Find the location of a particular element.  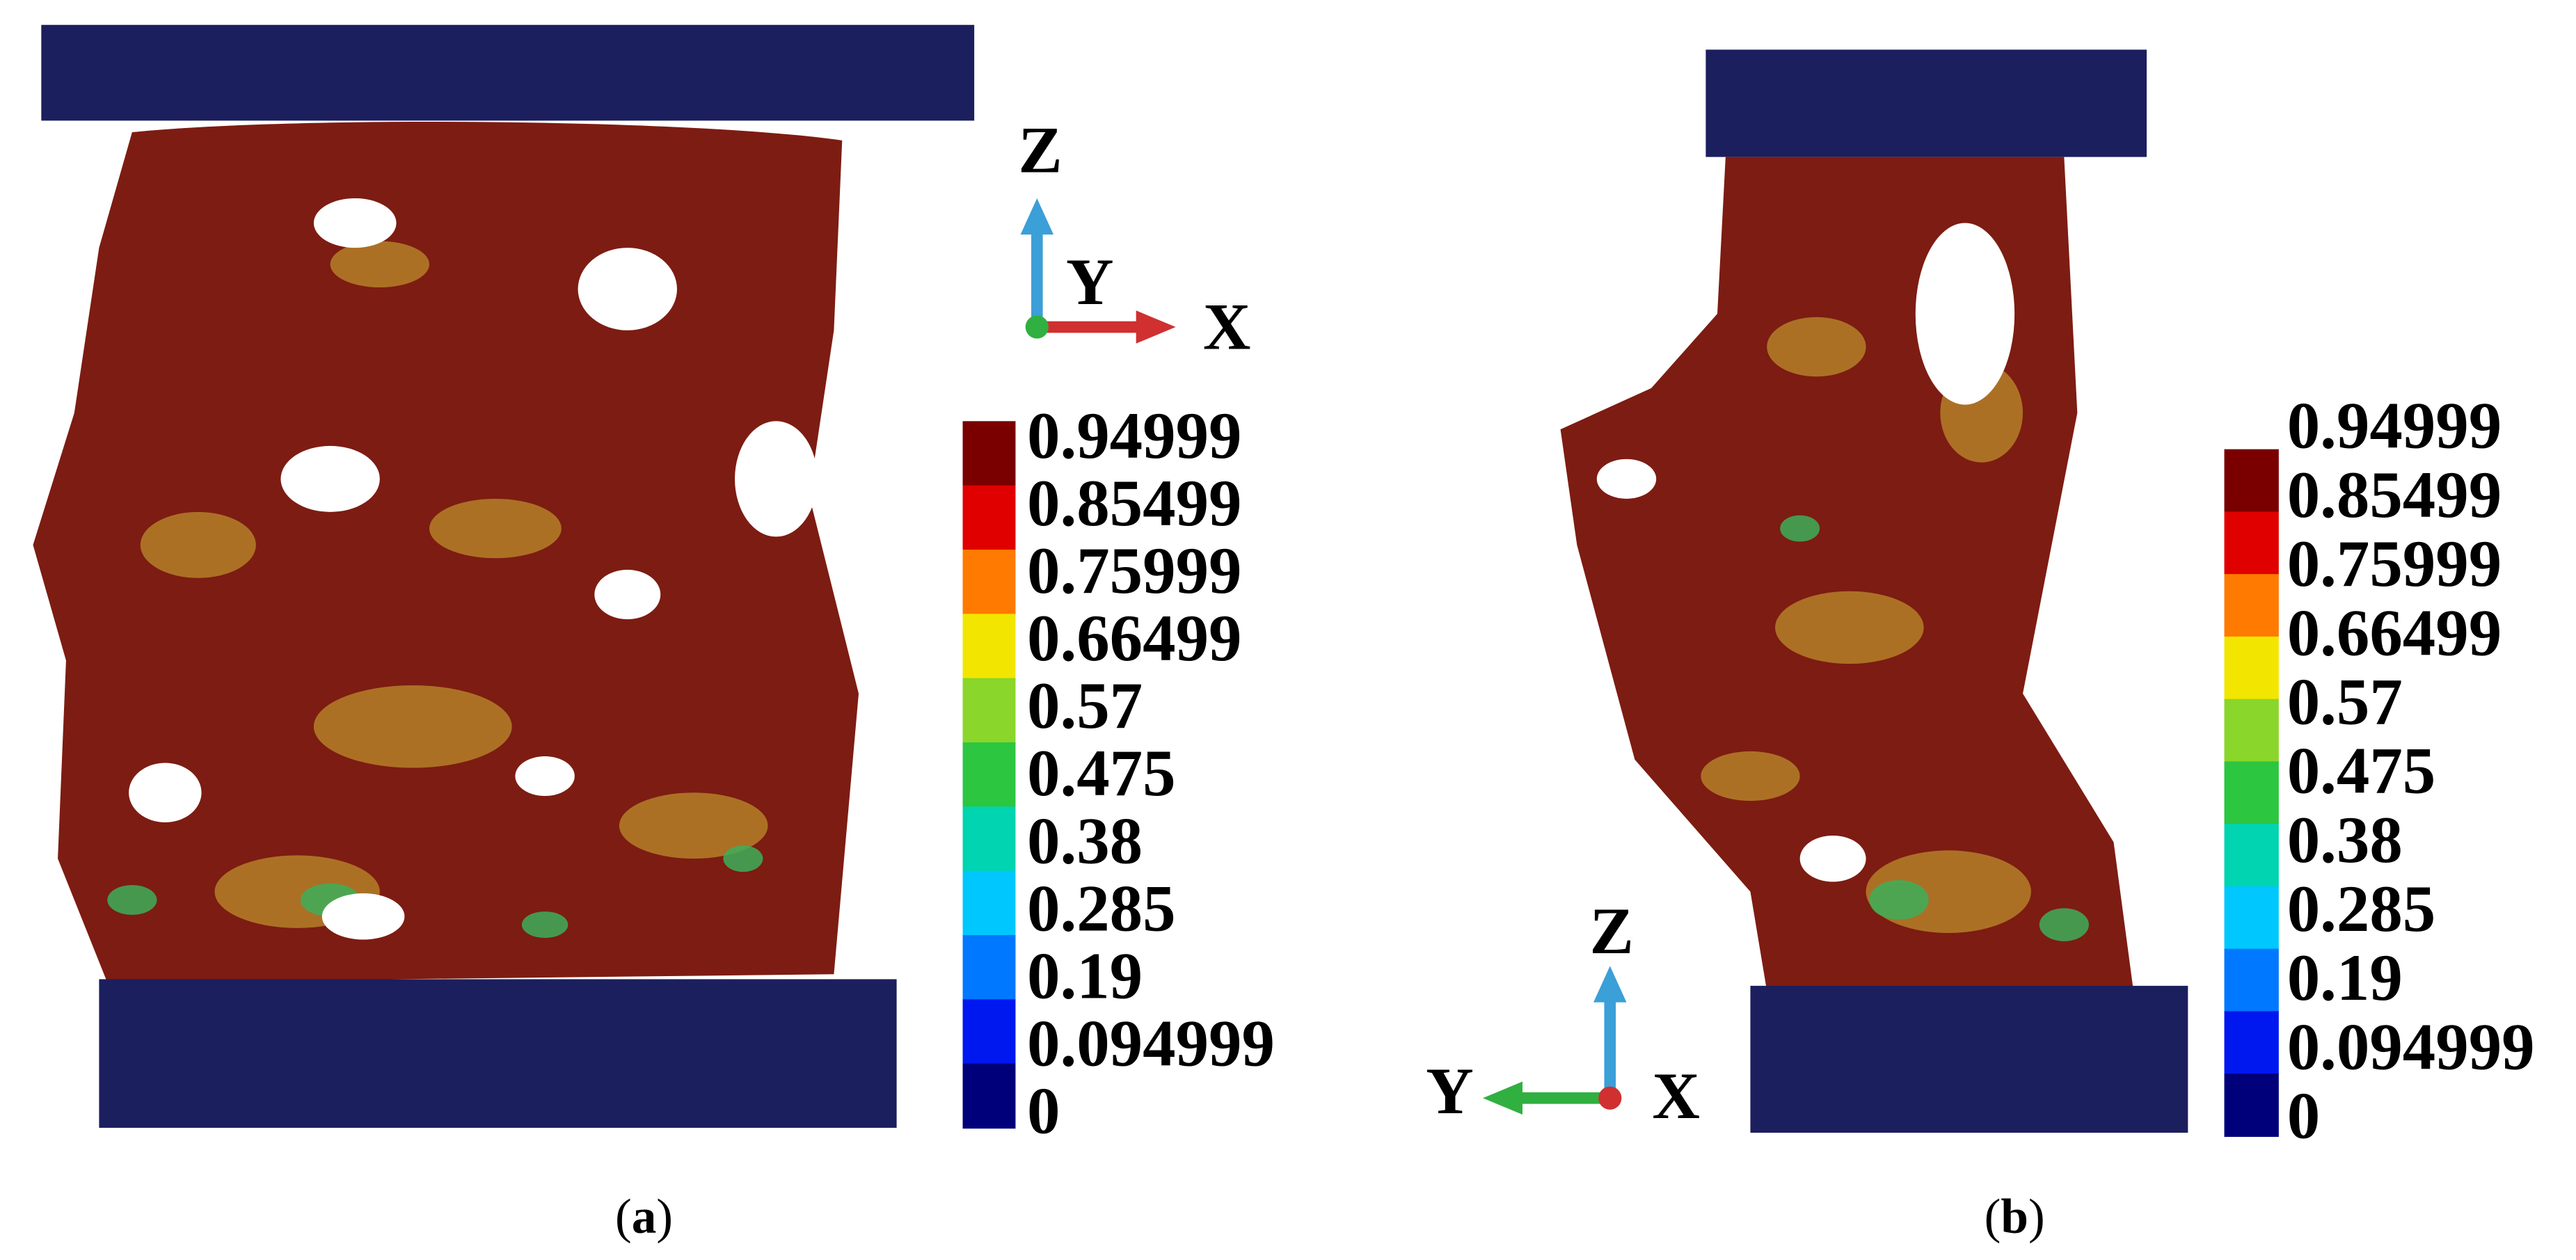

caption: (b) is located at coordinates (2015, 1217).